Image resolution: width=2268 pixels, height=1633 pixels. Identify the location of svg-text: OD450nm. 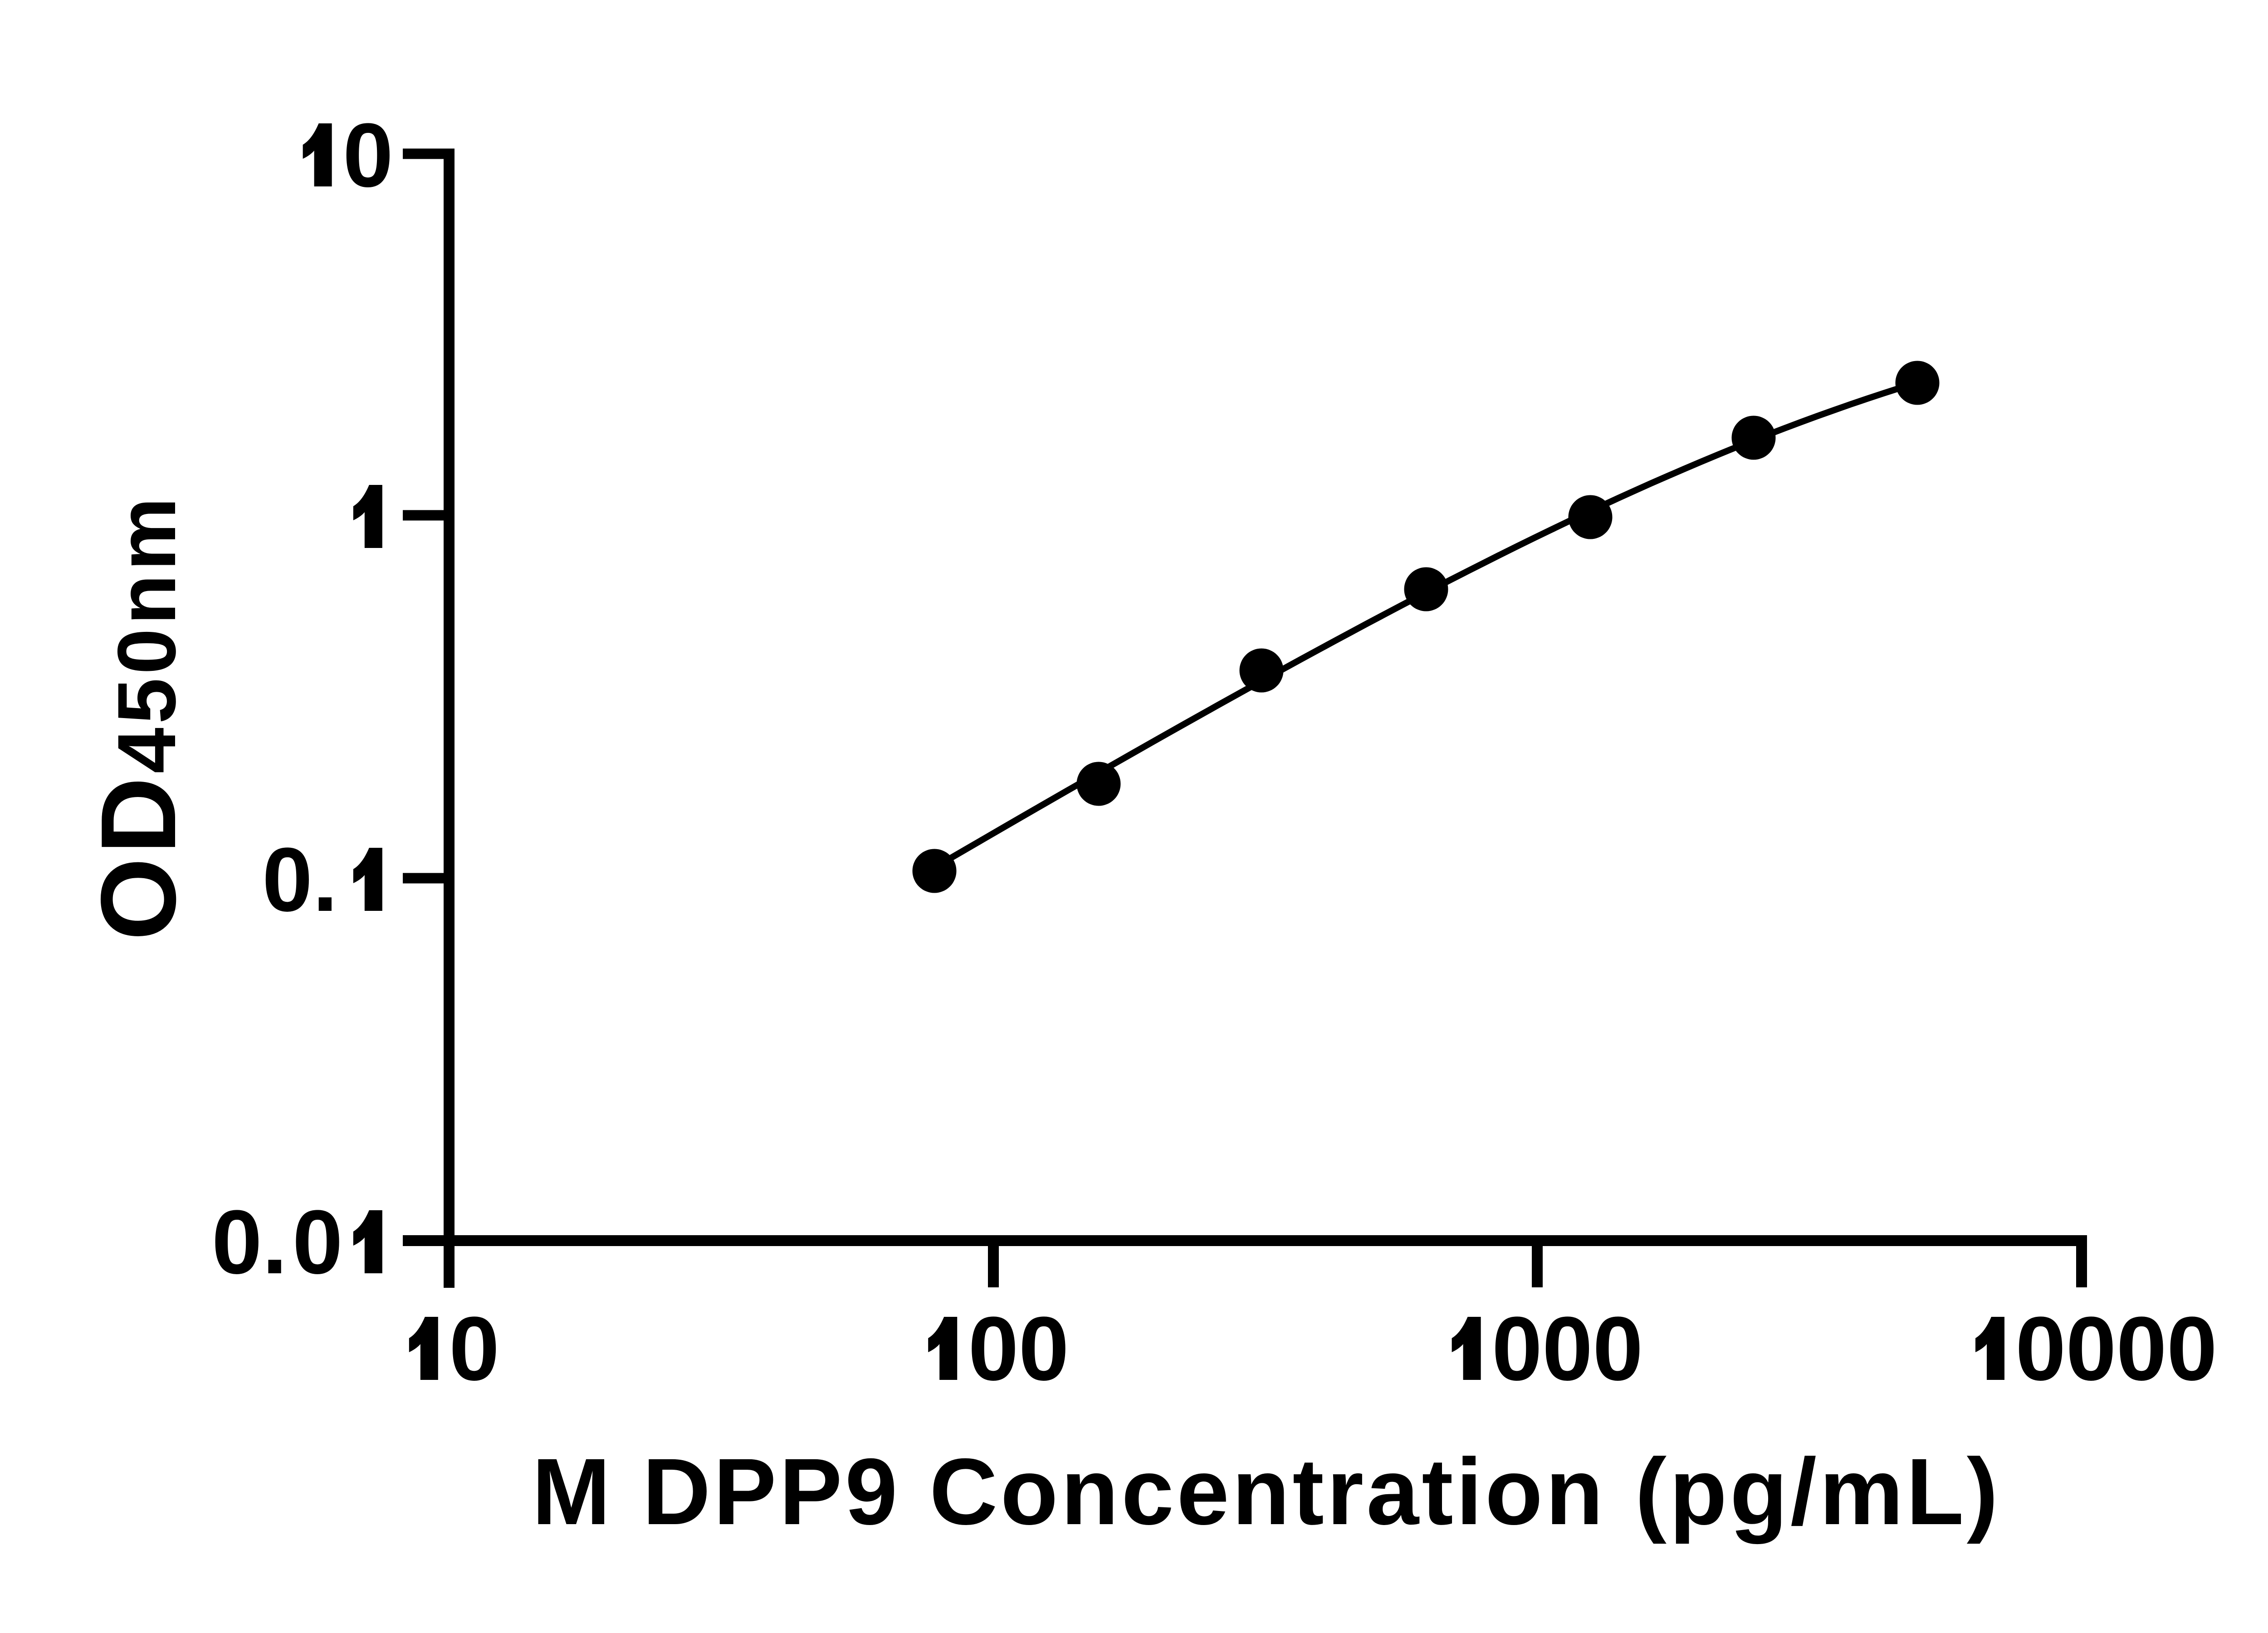
(138, 717).